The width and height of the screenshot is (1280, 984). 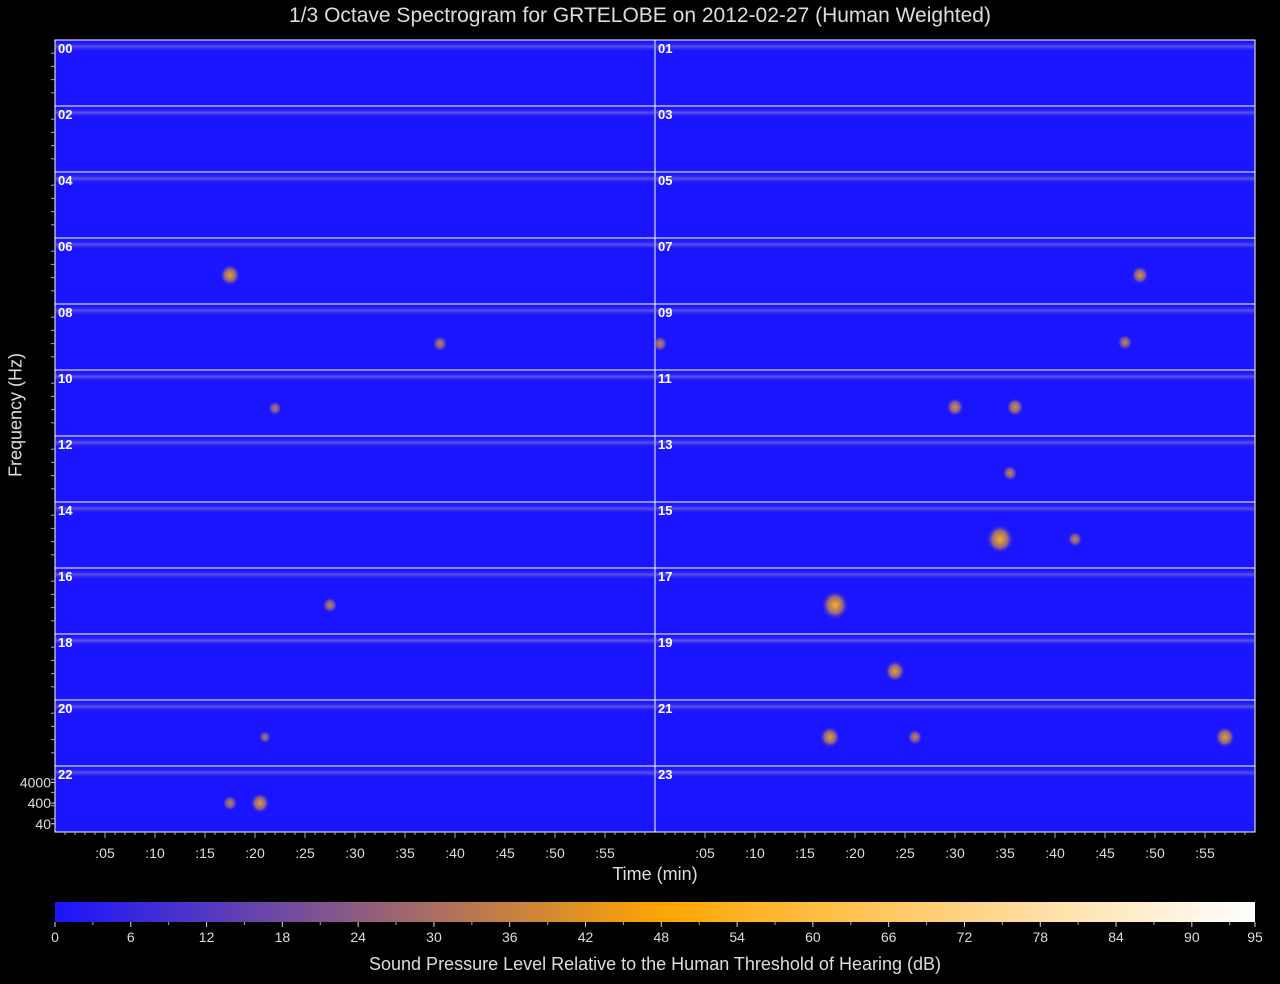 I want to click on hour-panel-03: 03, so click(x=955, y=139).